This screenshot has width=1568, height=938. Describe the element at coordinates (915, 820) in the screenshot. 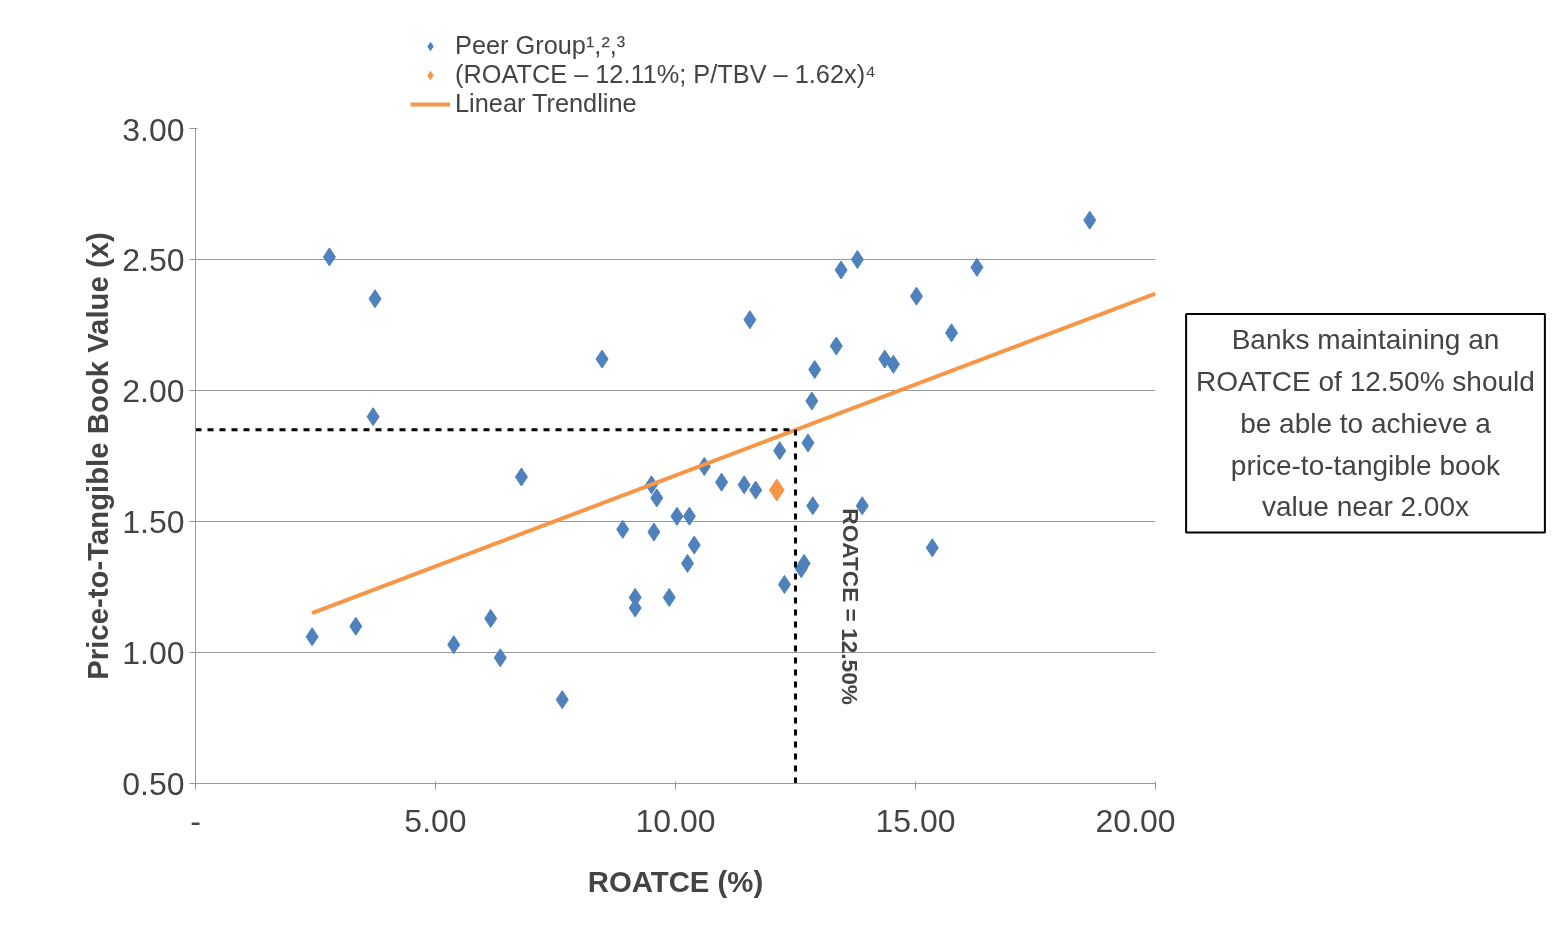

I see `x-tick-label: 15.00` at that location.